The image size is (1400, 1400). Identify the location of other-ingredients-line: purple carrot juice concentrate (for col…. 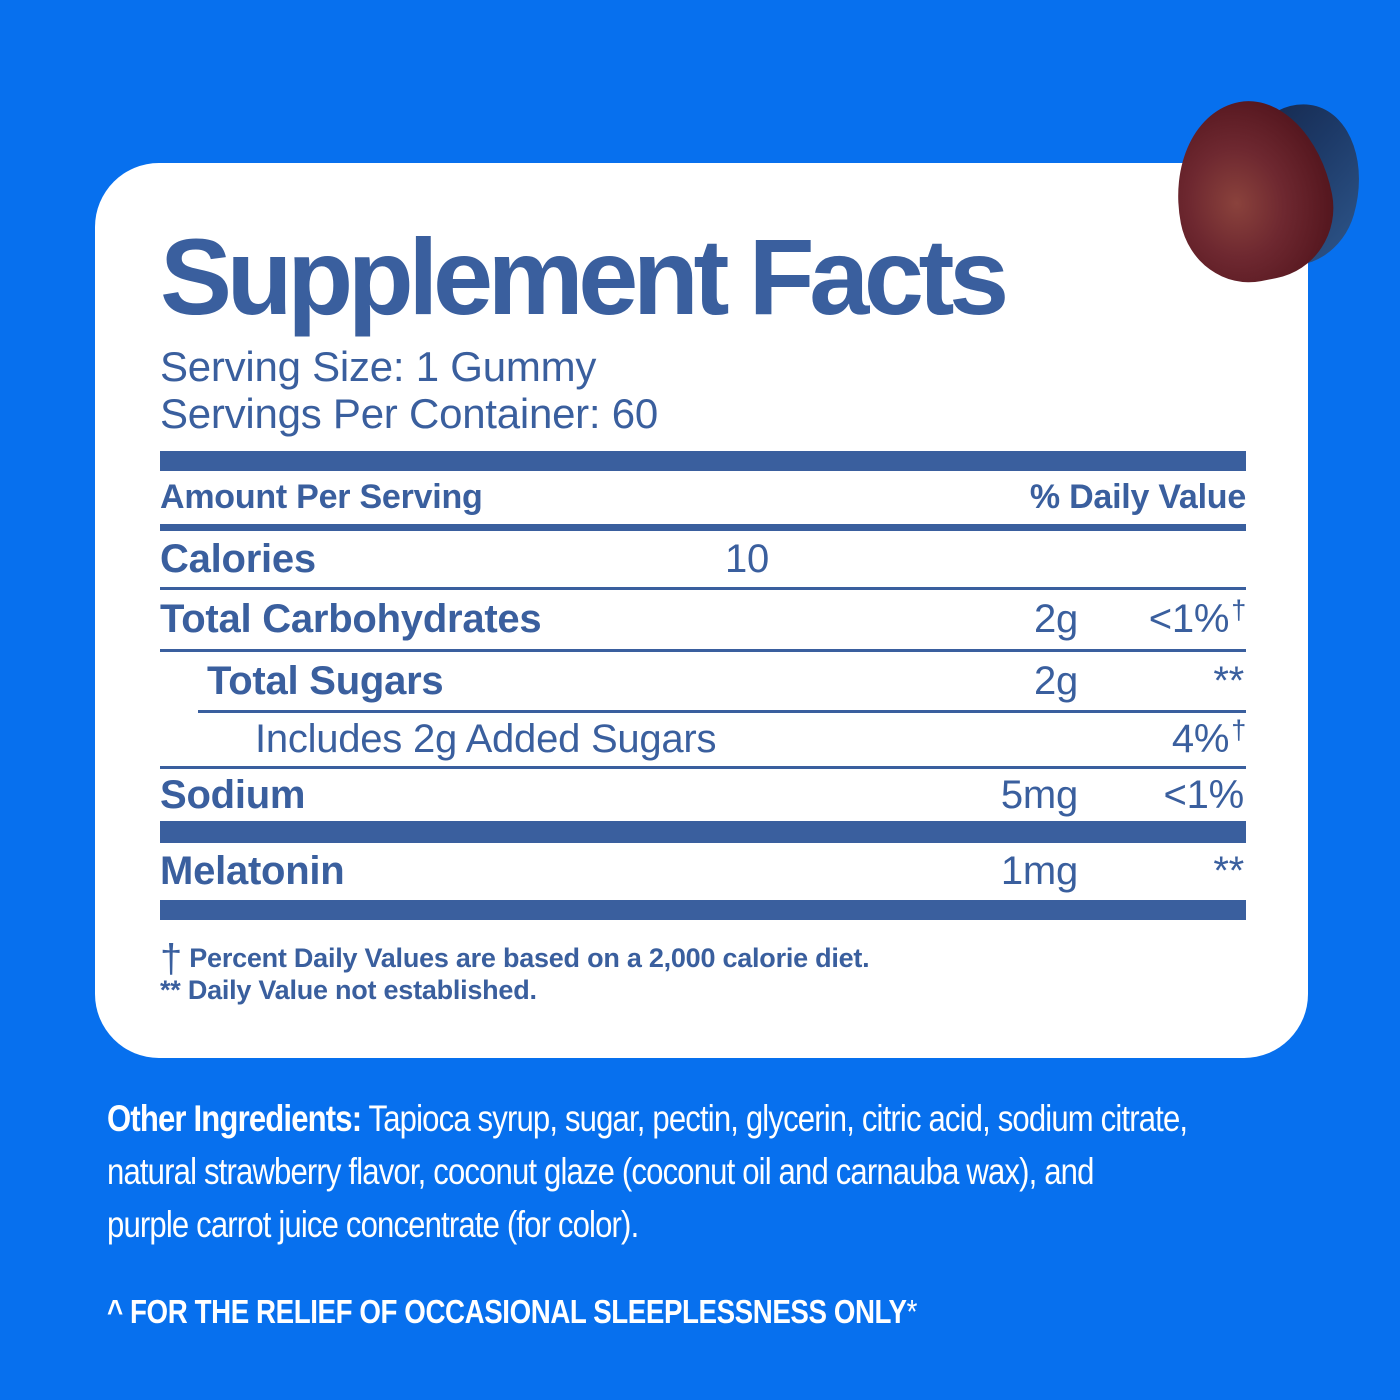
(373, 1224).